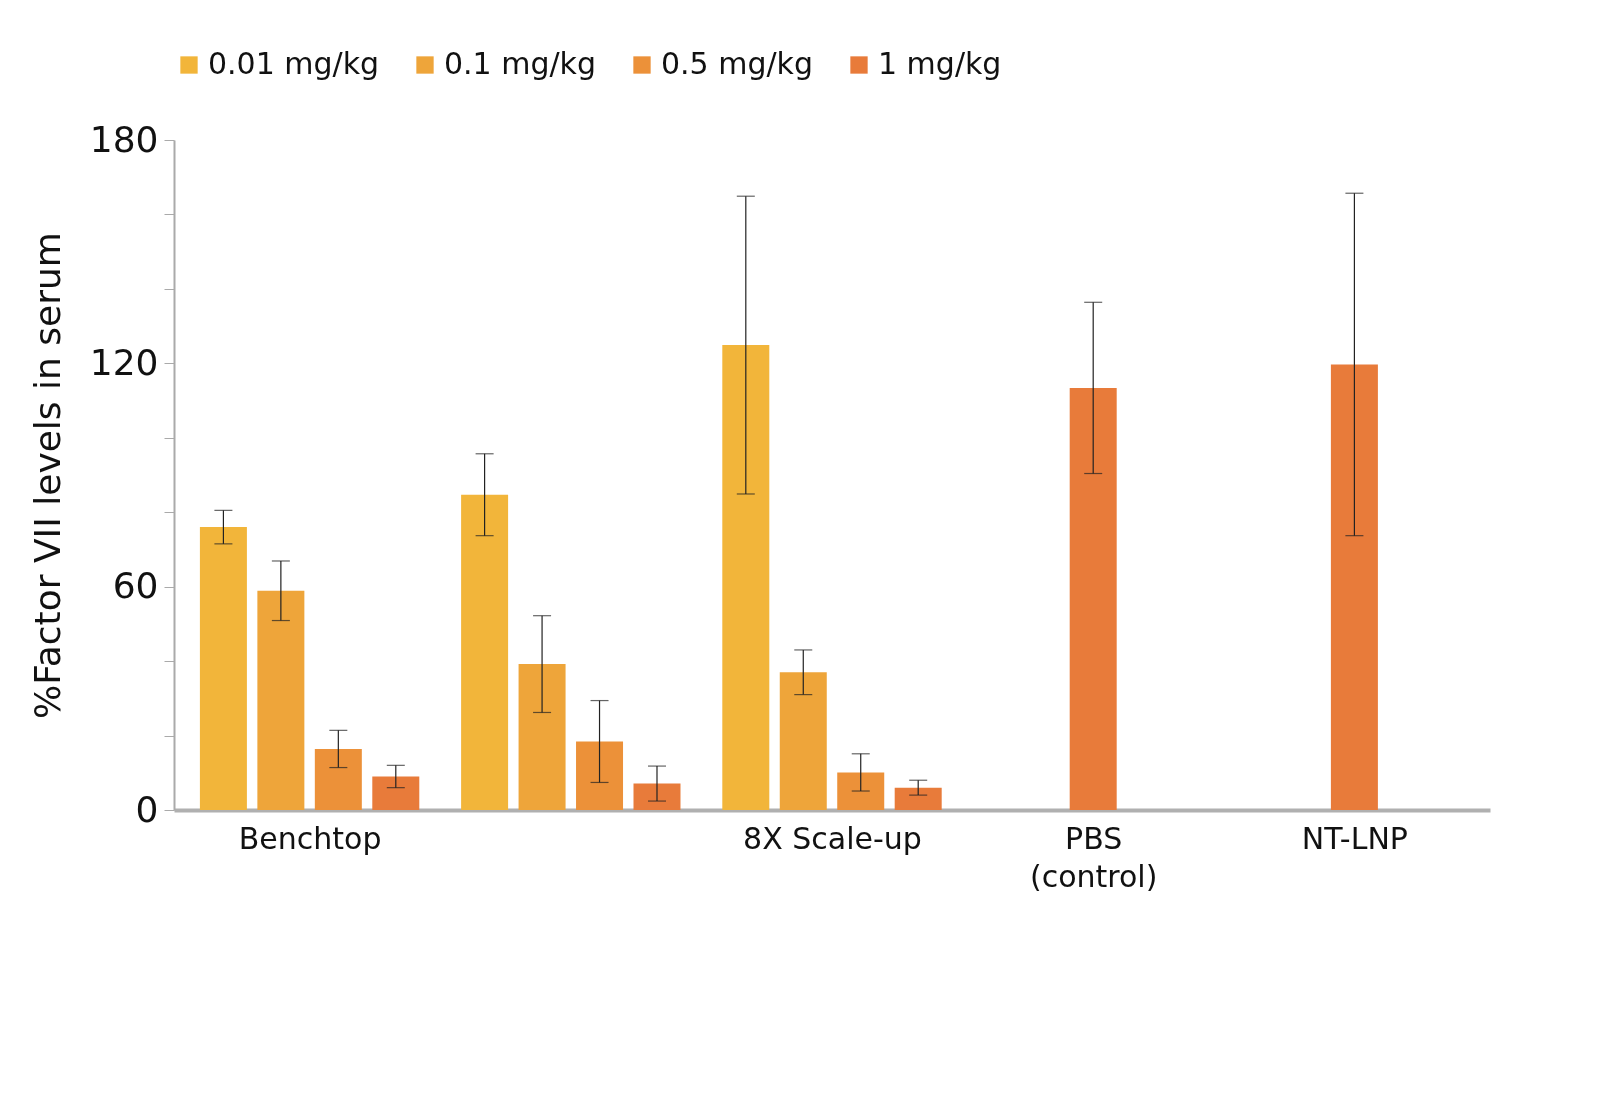 The image size is (1601, 1110). What do you see at coordinates (135, 586) in the screenshot?
I see `y-tick-label: 60` at bounding box center [135, 586].